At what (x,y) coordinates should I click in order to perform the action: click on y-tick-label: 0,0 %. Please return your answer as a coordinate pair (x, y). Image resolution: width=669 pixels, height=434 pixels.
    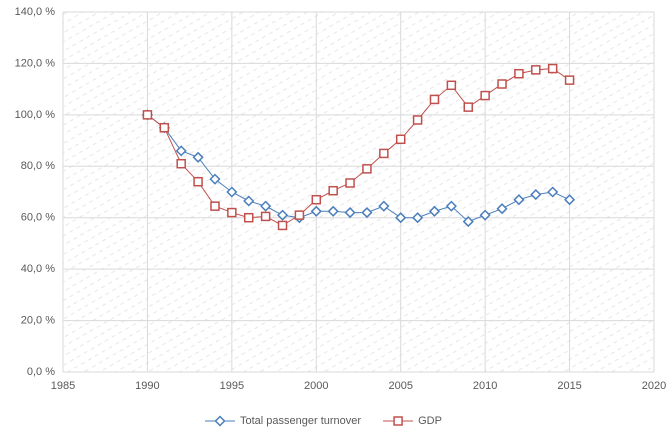
    Looking at the image, I should click on (41, 372).